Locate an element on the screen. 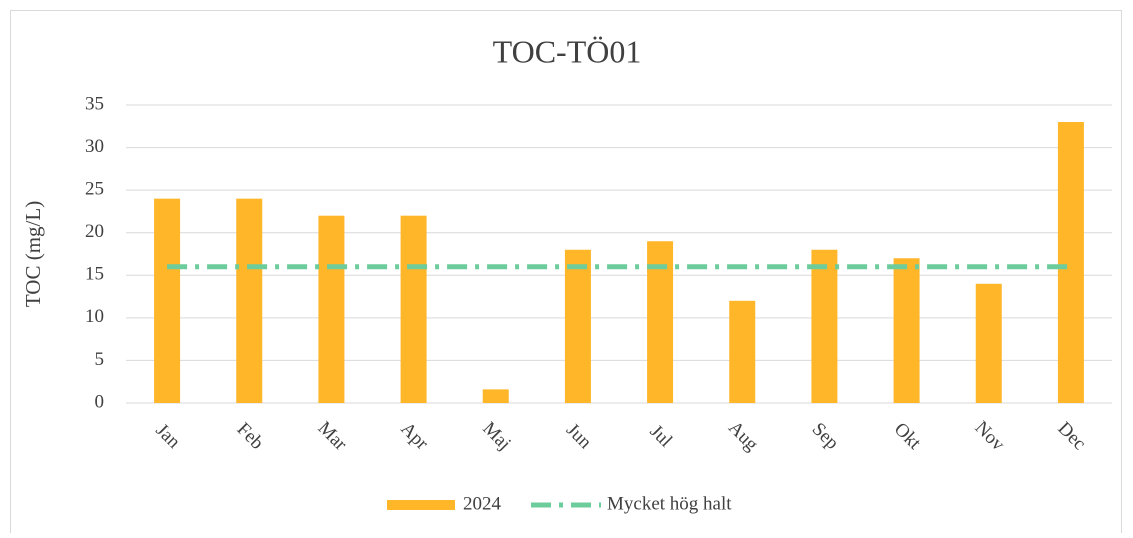 The width and height of the screenshot is (1133, 538). y-tick-label: 35 is located at coordinates (94, 103).